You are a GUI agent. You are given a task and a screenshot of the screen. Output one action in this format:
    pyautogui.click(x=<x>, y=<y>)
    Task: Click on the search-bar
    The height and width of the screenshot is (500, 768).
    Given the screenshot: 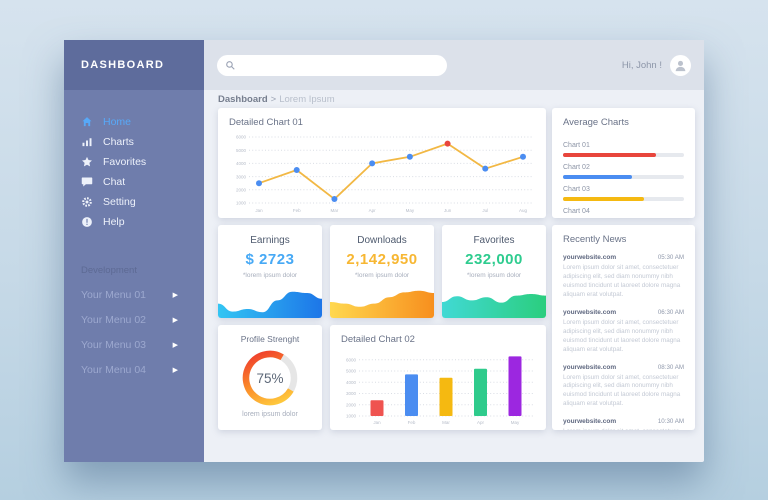 What is the action you would take?
    pyautogui.click(x=332, y=65)
    